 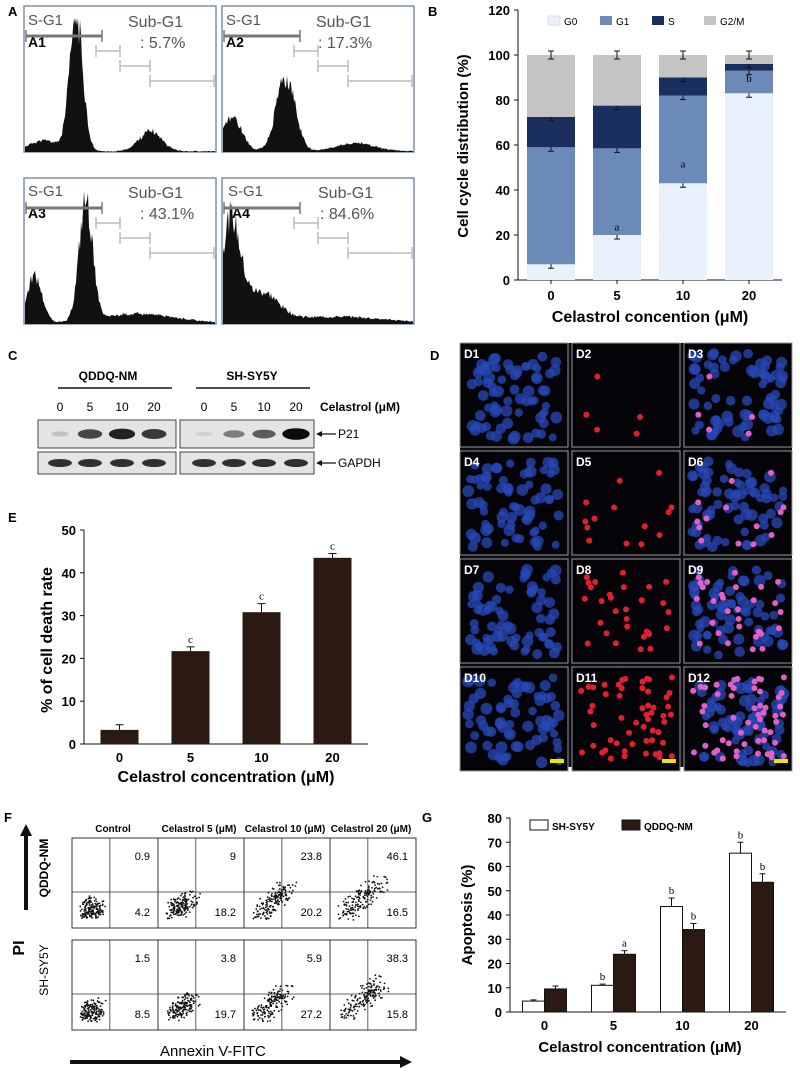 What do you see at coordinates (261, 597) in the screenshot?
I see `significance-label: c` at bounding box center [261, 597].